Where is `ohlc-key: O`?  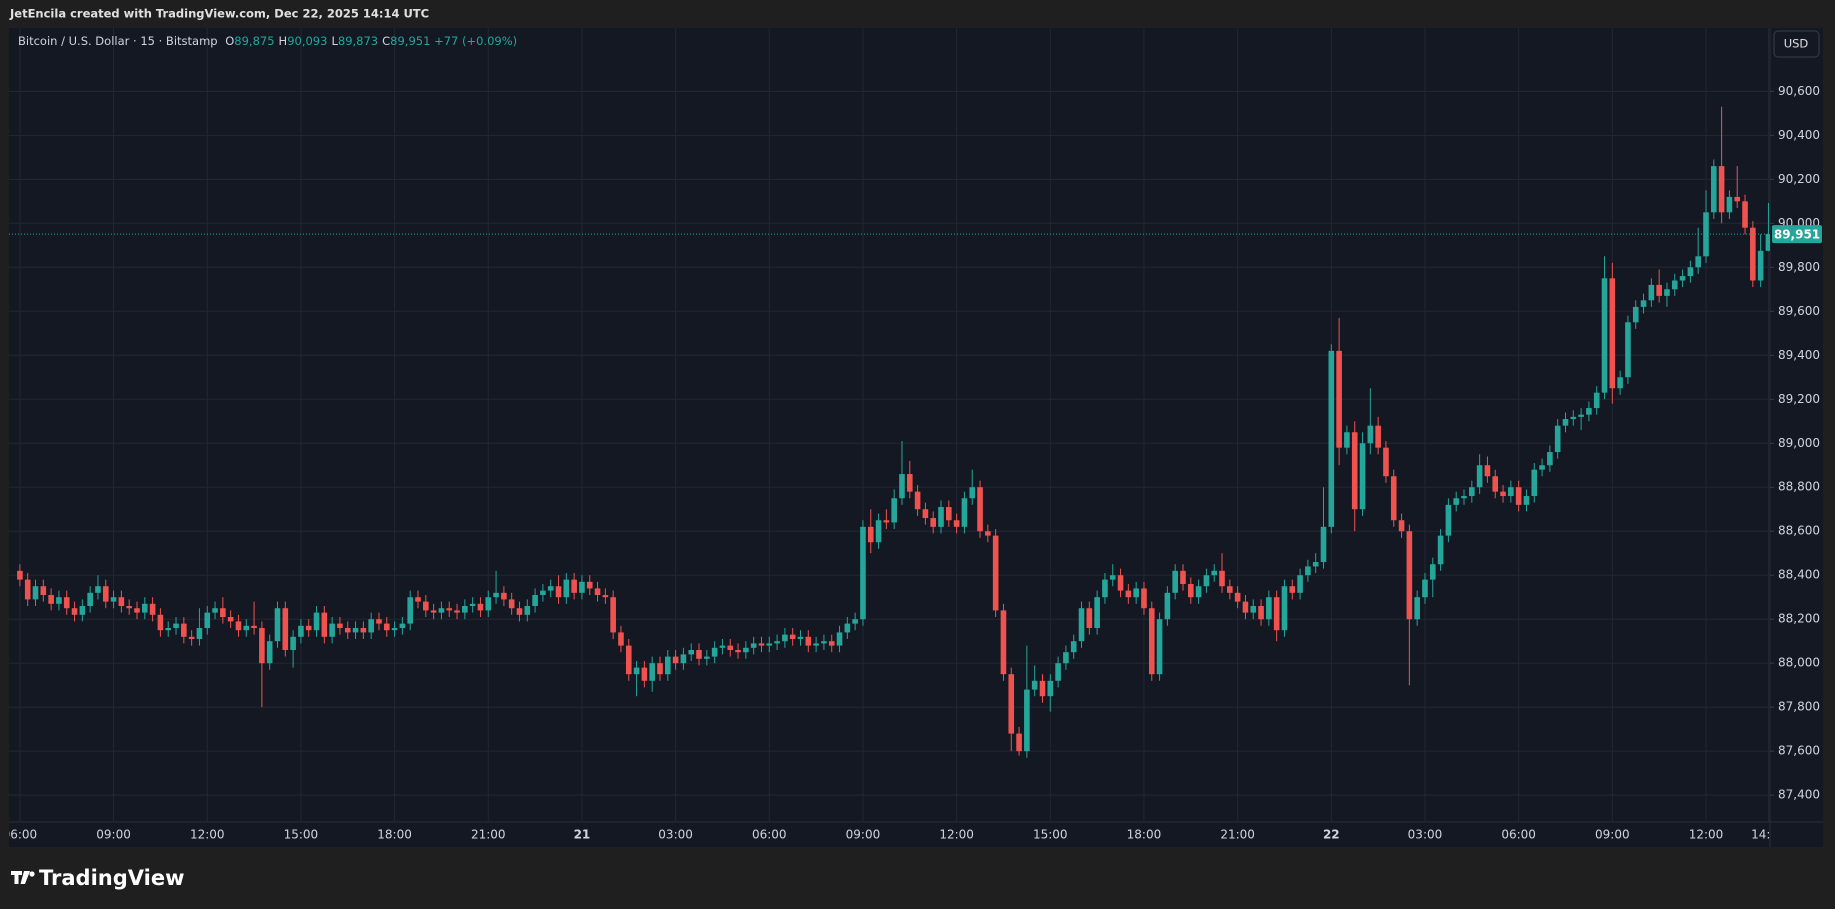
ohlc-key: O is located at coordinates (230, 41).